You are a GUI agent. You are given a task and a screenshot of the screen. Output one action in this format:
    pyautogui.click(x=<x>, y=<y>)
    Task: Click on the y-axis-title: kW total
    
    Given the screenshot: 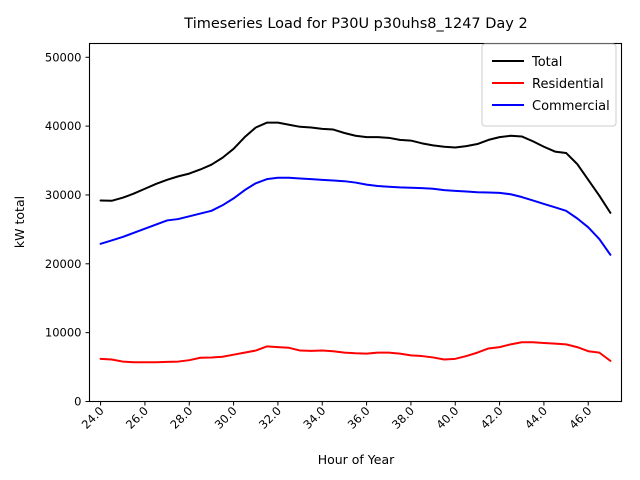 What is the action you would take?
    pyautogui.click(x=19, y=222)
    